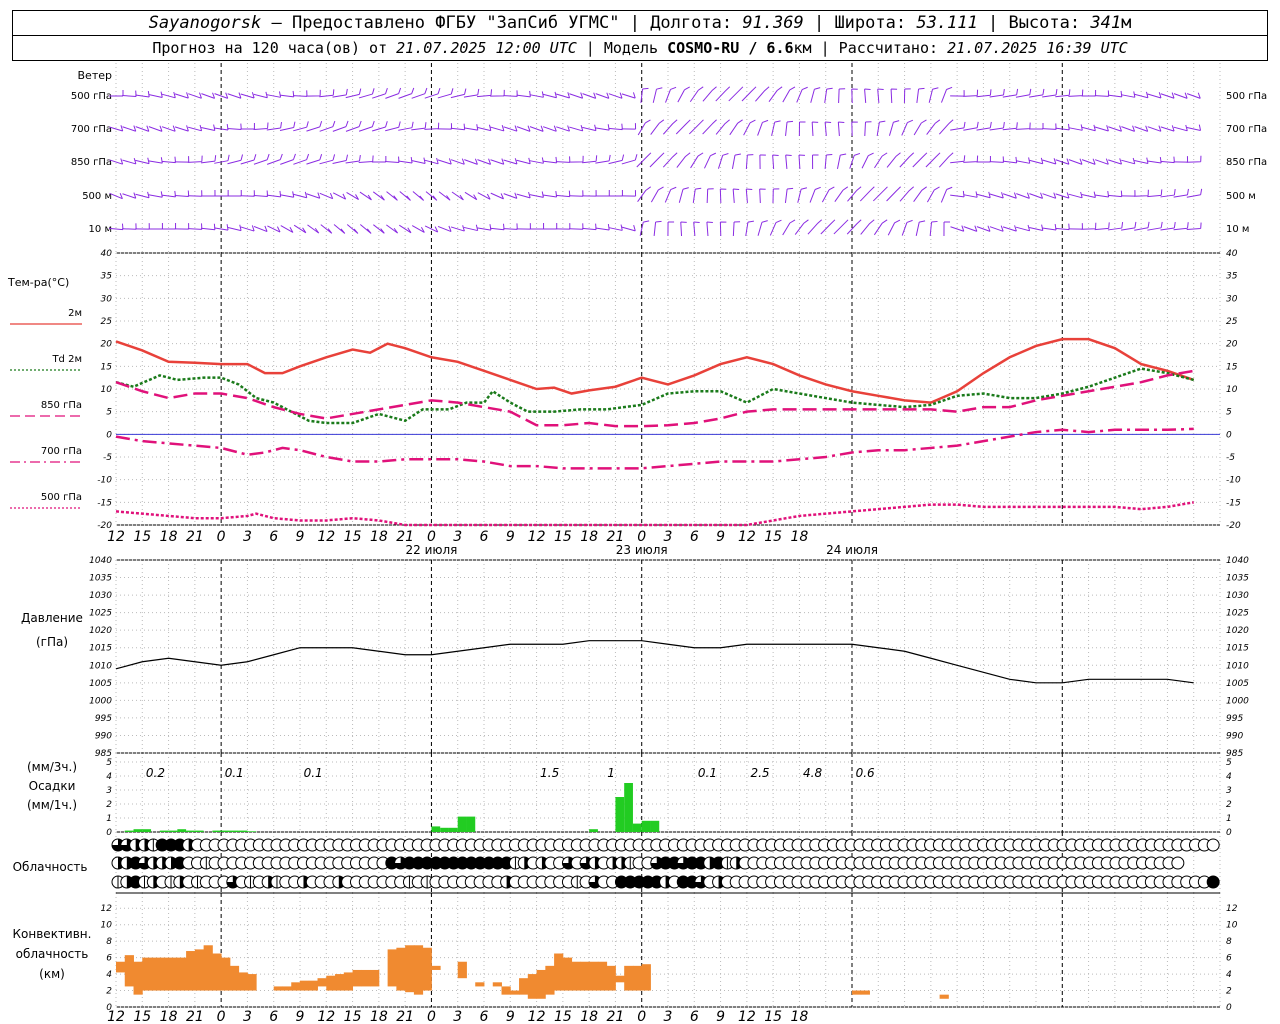  Describe the element at coordinates (103, 736) in the screenshot. I see `ytick-left-pres: 990` at that location.